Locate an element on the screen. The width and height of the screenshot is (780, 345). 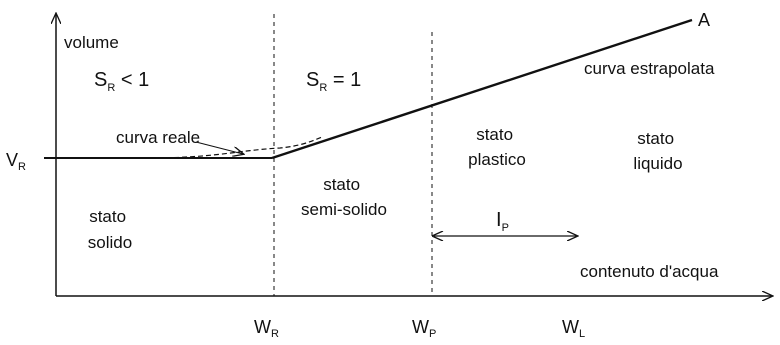
real-curve is located at coordinates (236, 147).